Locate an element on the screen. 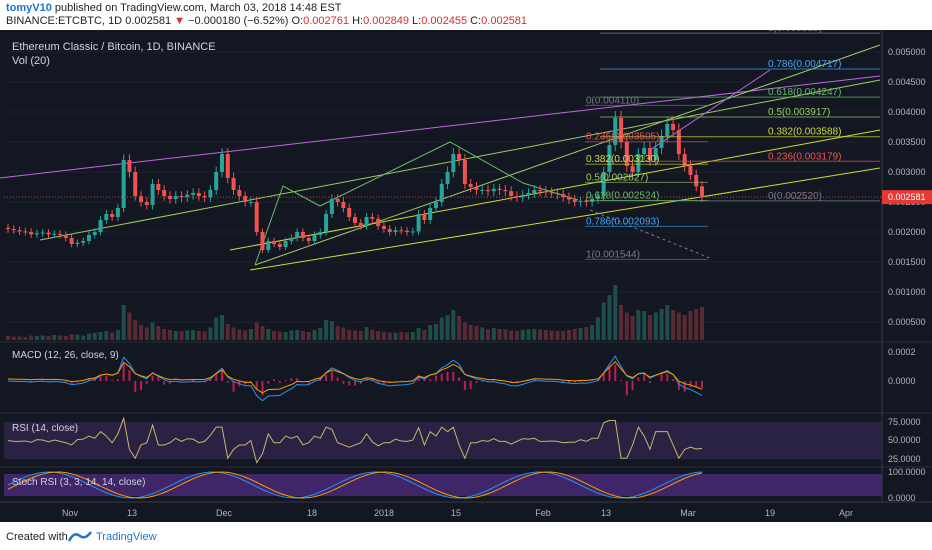  x-tick-label: Nov is located at coordinates (70, 513).